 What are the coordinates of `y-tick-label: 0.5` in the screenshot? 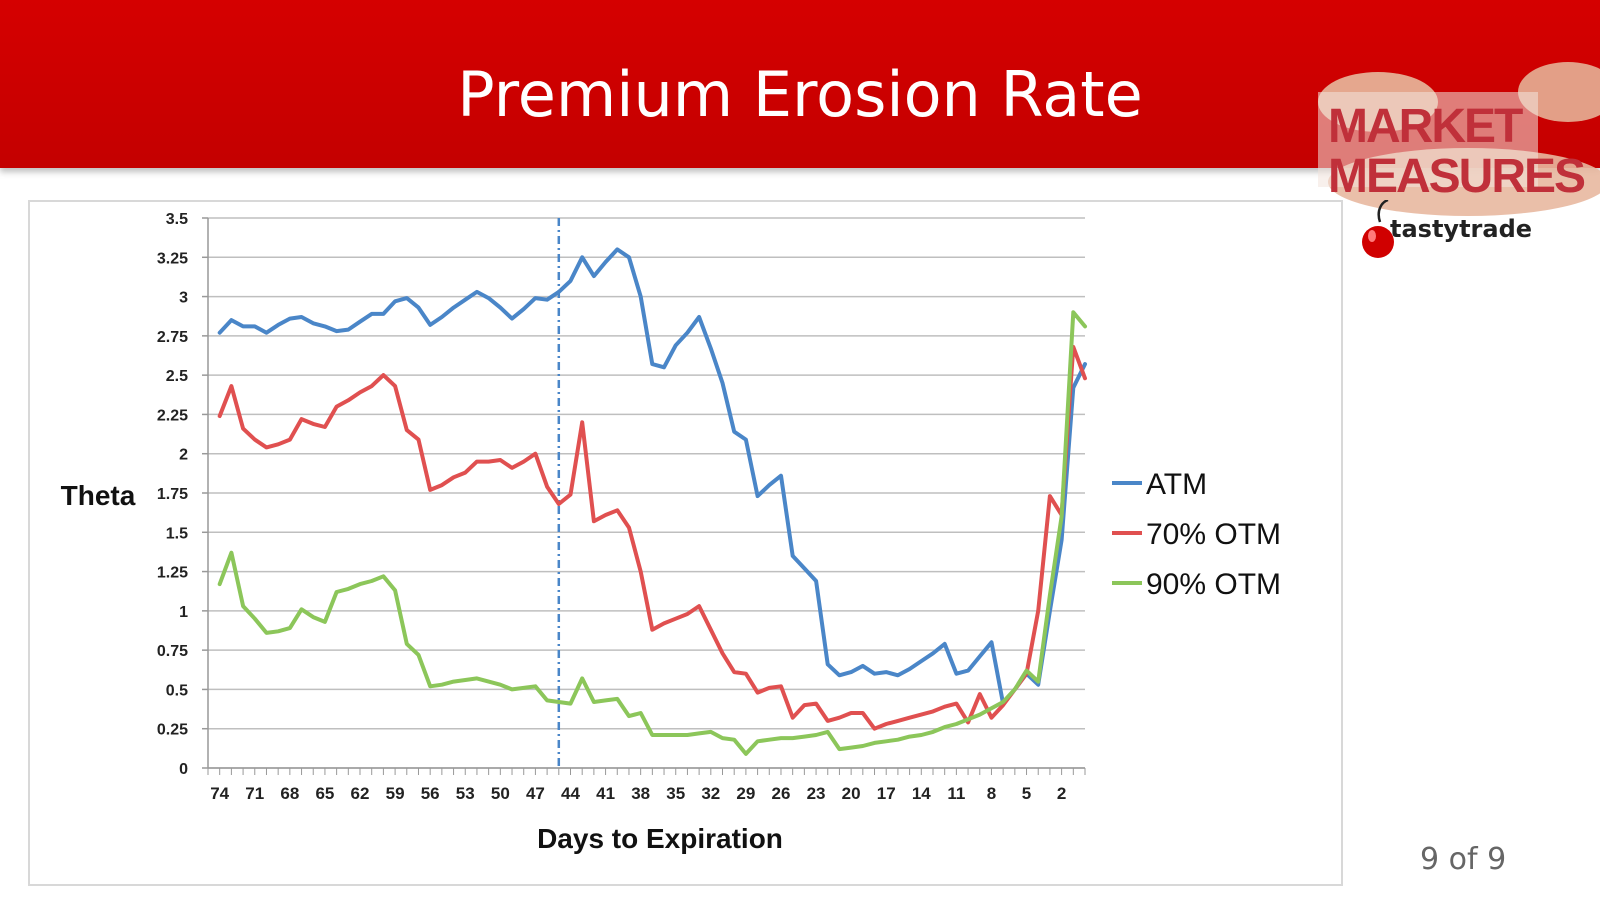 It's located at (177, 690).